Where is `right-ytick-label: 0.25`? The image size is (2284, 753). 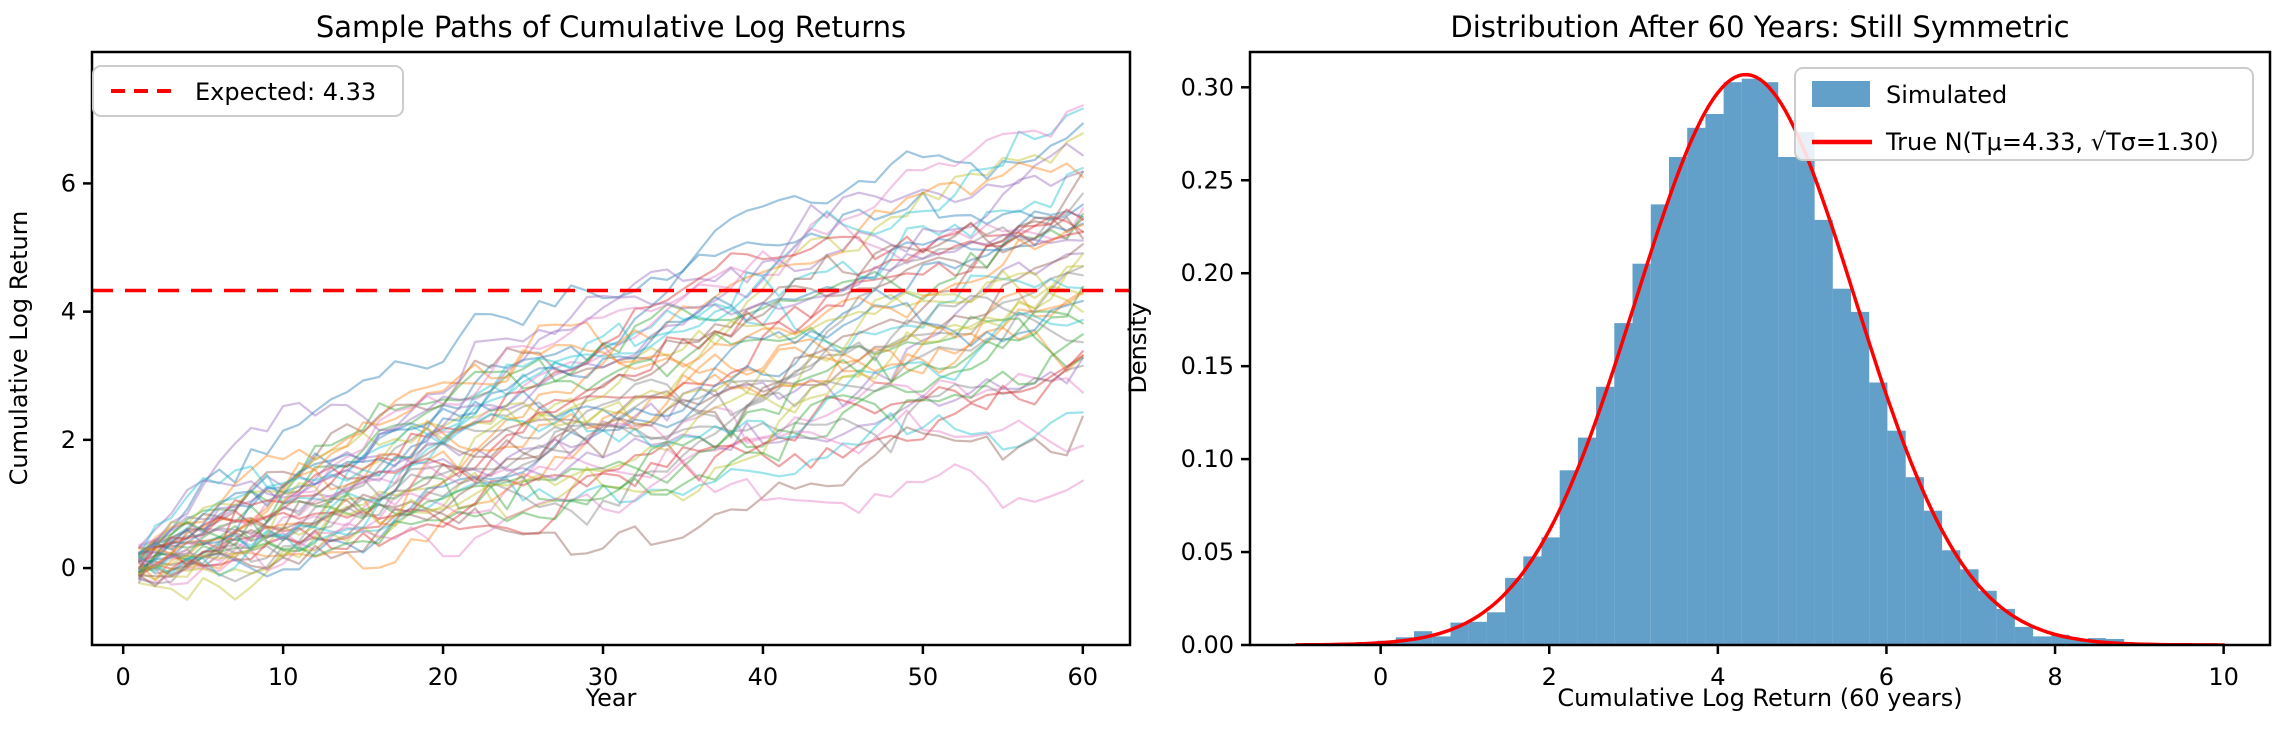 right-ytick-label: 0.25 is located at coordinates (1207, 180).